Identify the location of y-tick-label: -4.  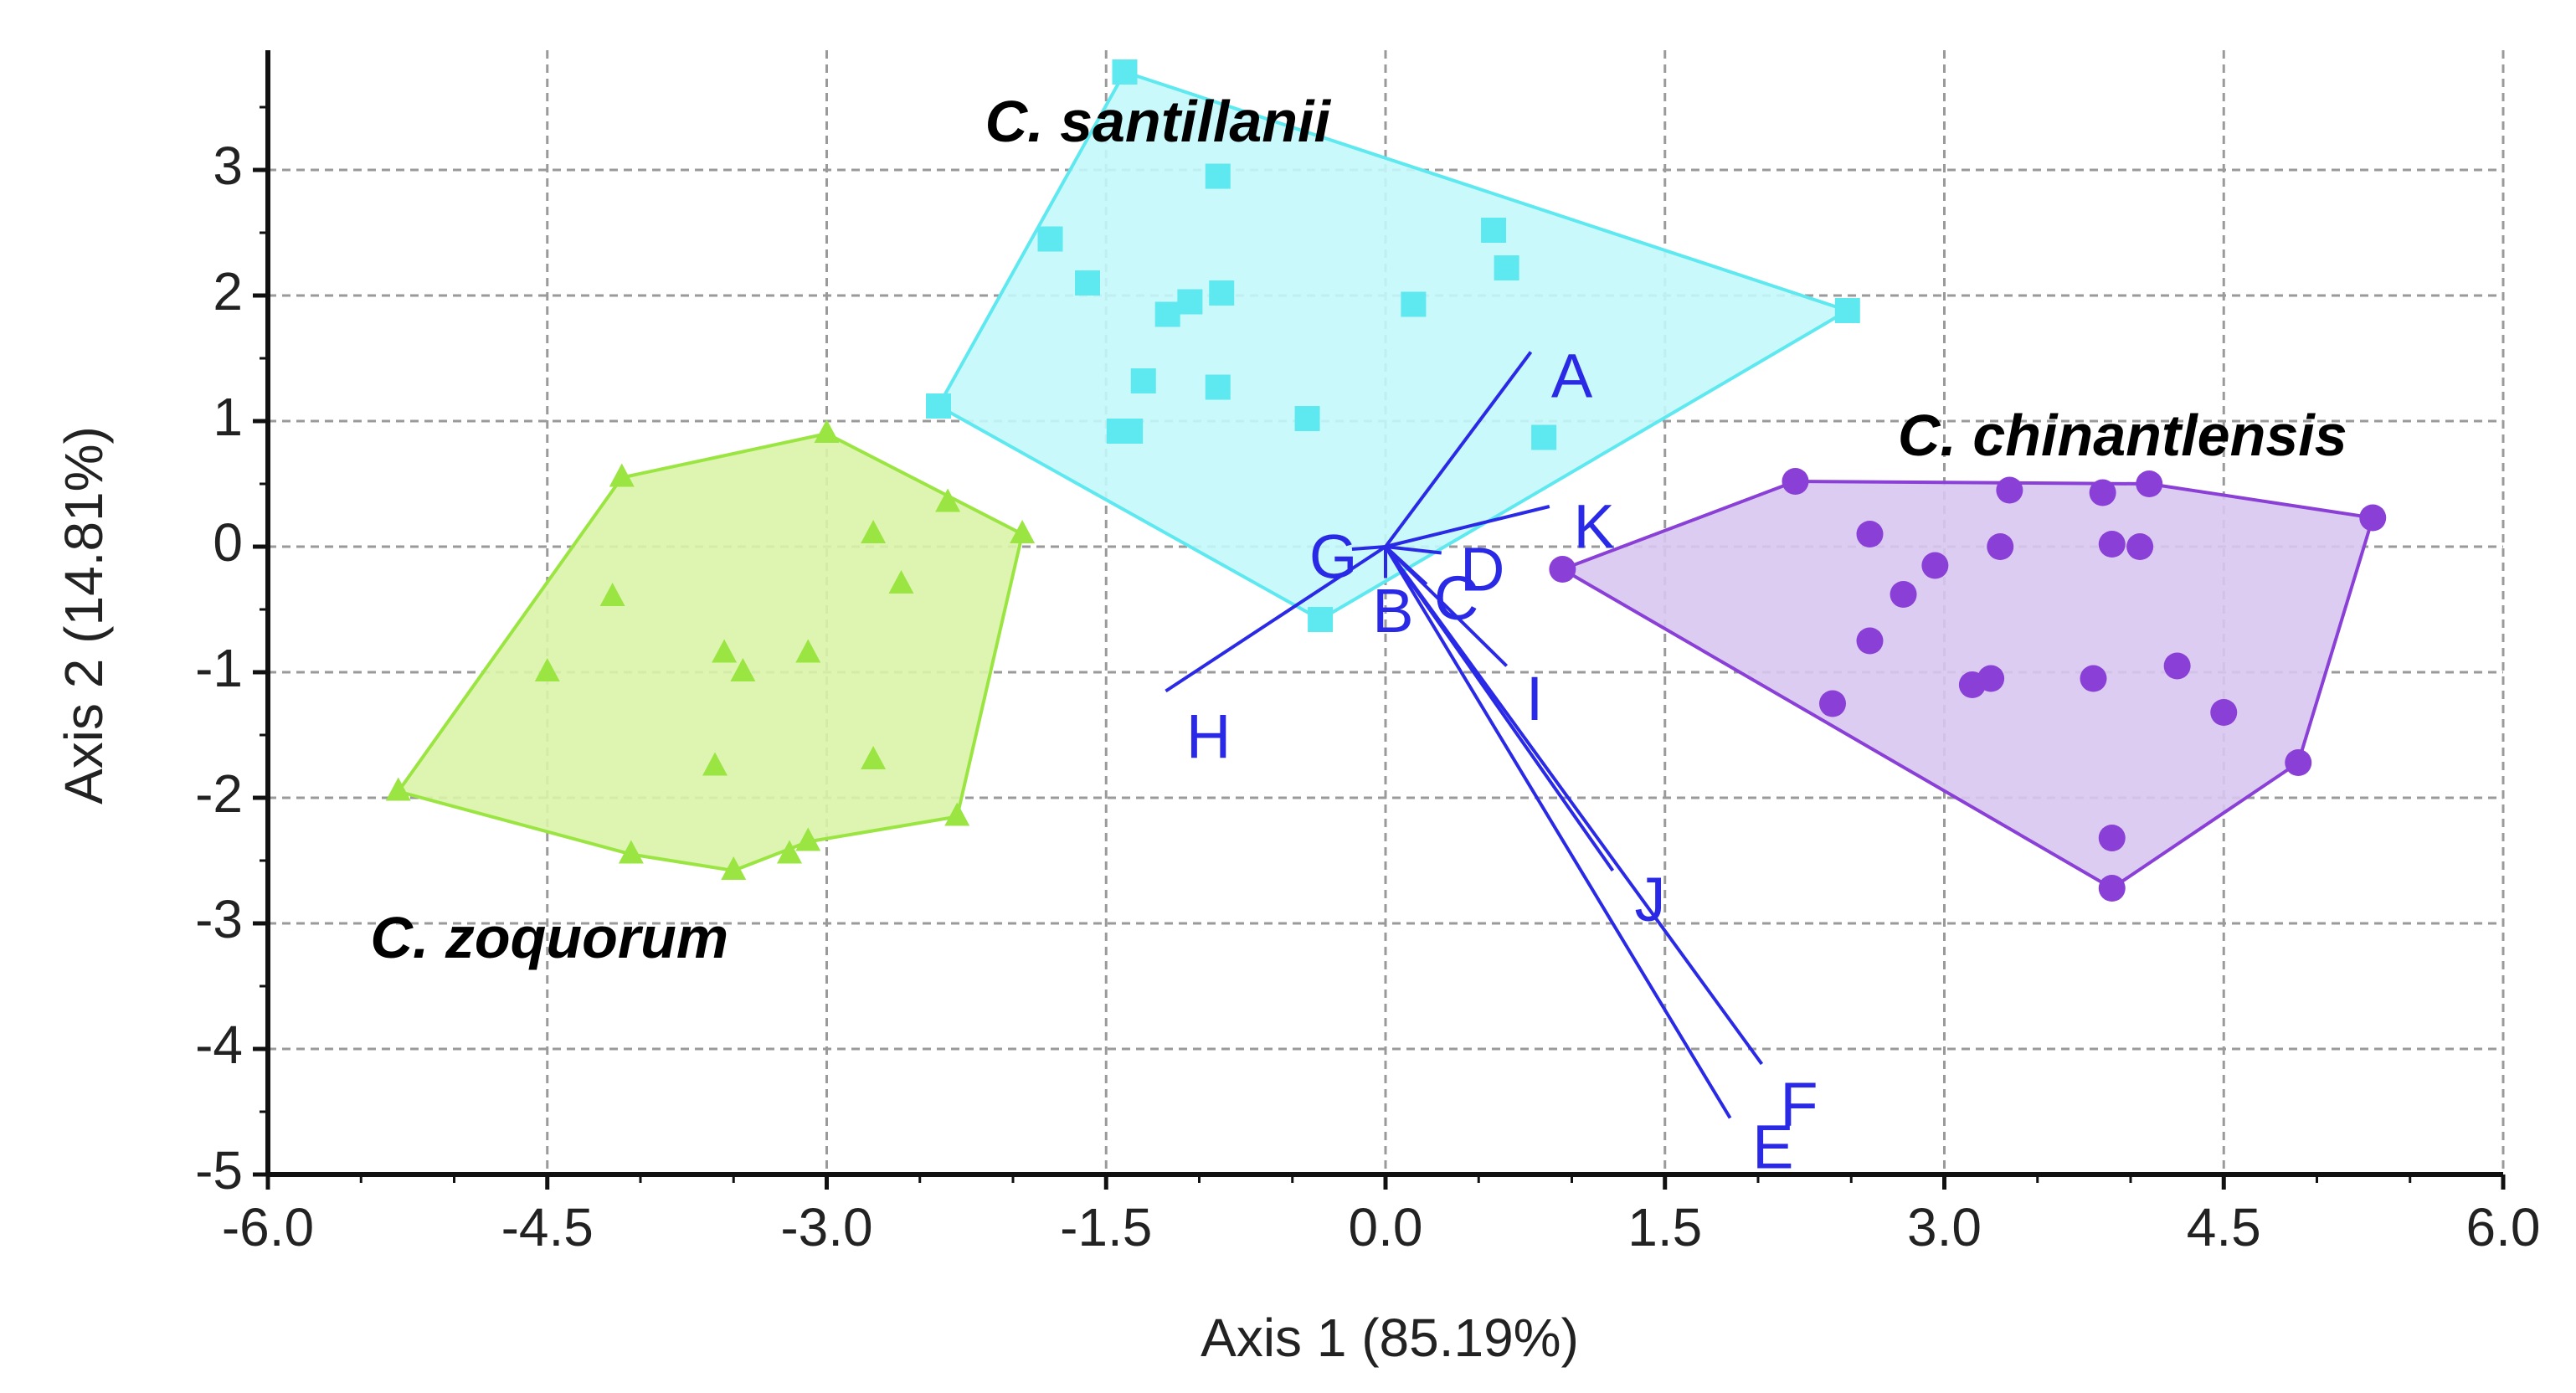
(219, 1045).